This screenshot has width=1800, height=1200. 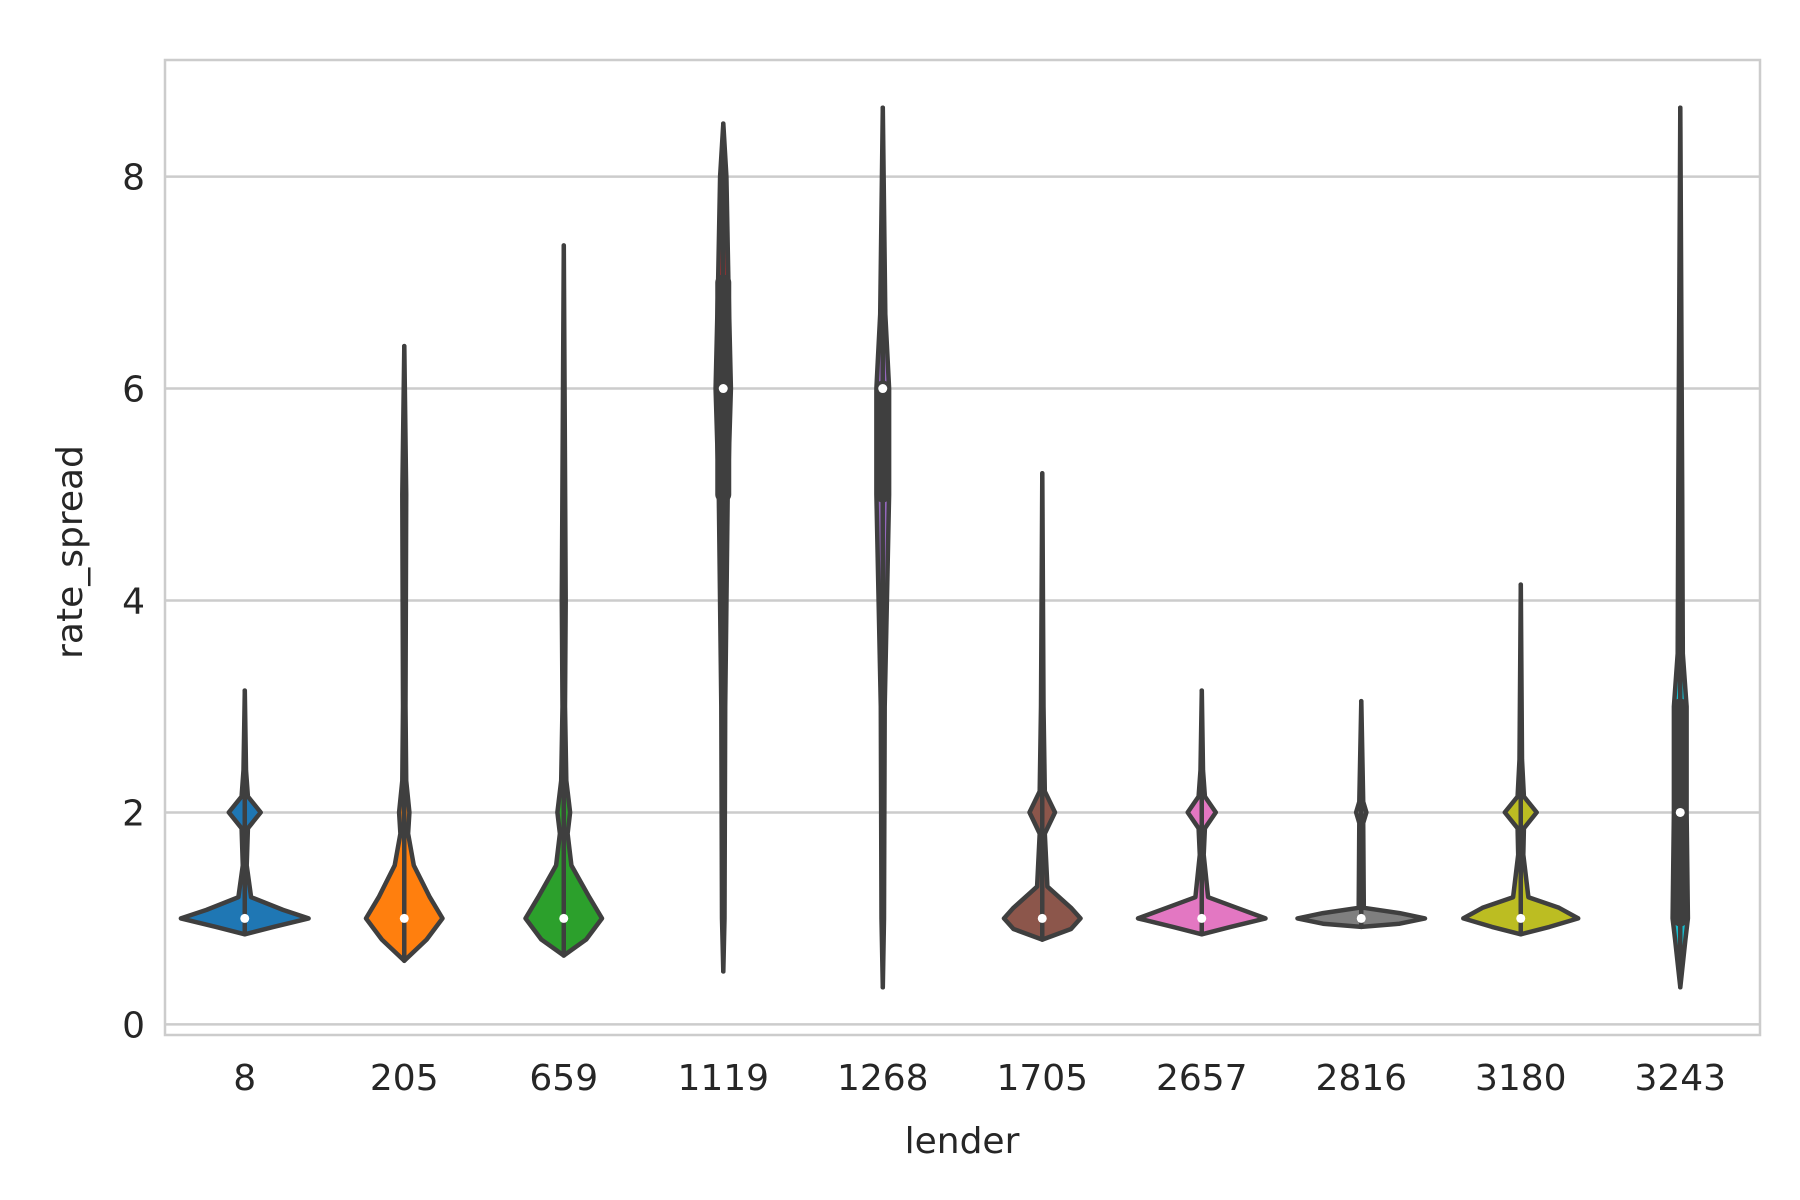 What do you see at coordinates (70, 552) in the screenshot?
I see `y-axis-label: rate_spread` at bounding box center [70, 552].